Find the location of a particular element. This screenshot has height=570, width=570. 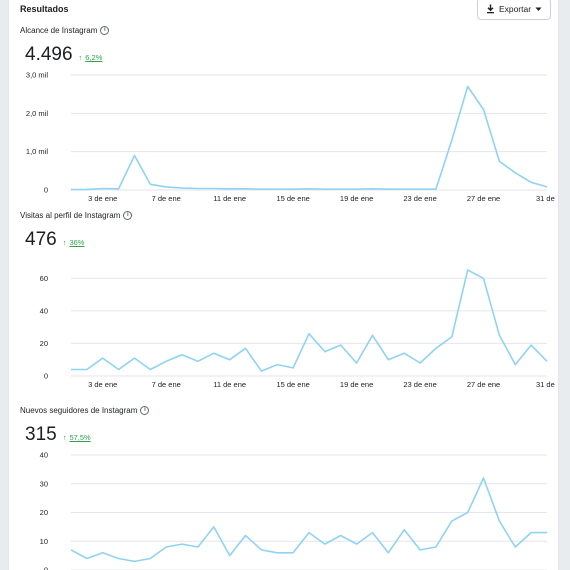

y-tick-label: 3,0 mil is located at coordinates (37, 75).